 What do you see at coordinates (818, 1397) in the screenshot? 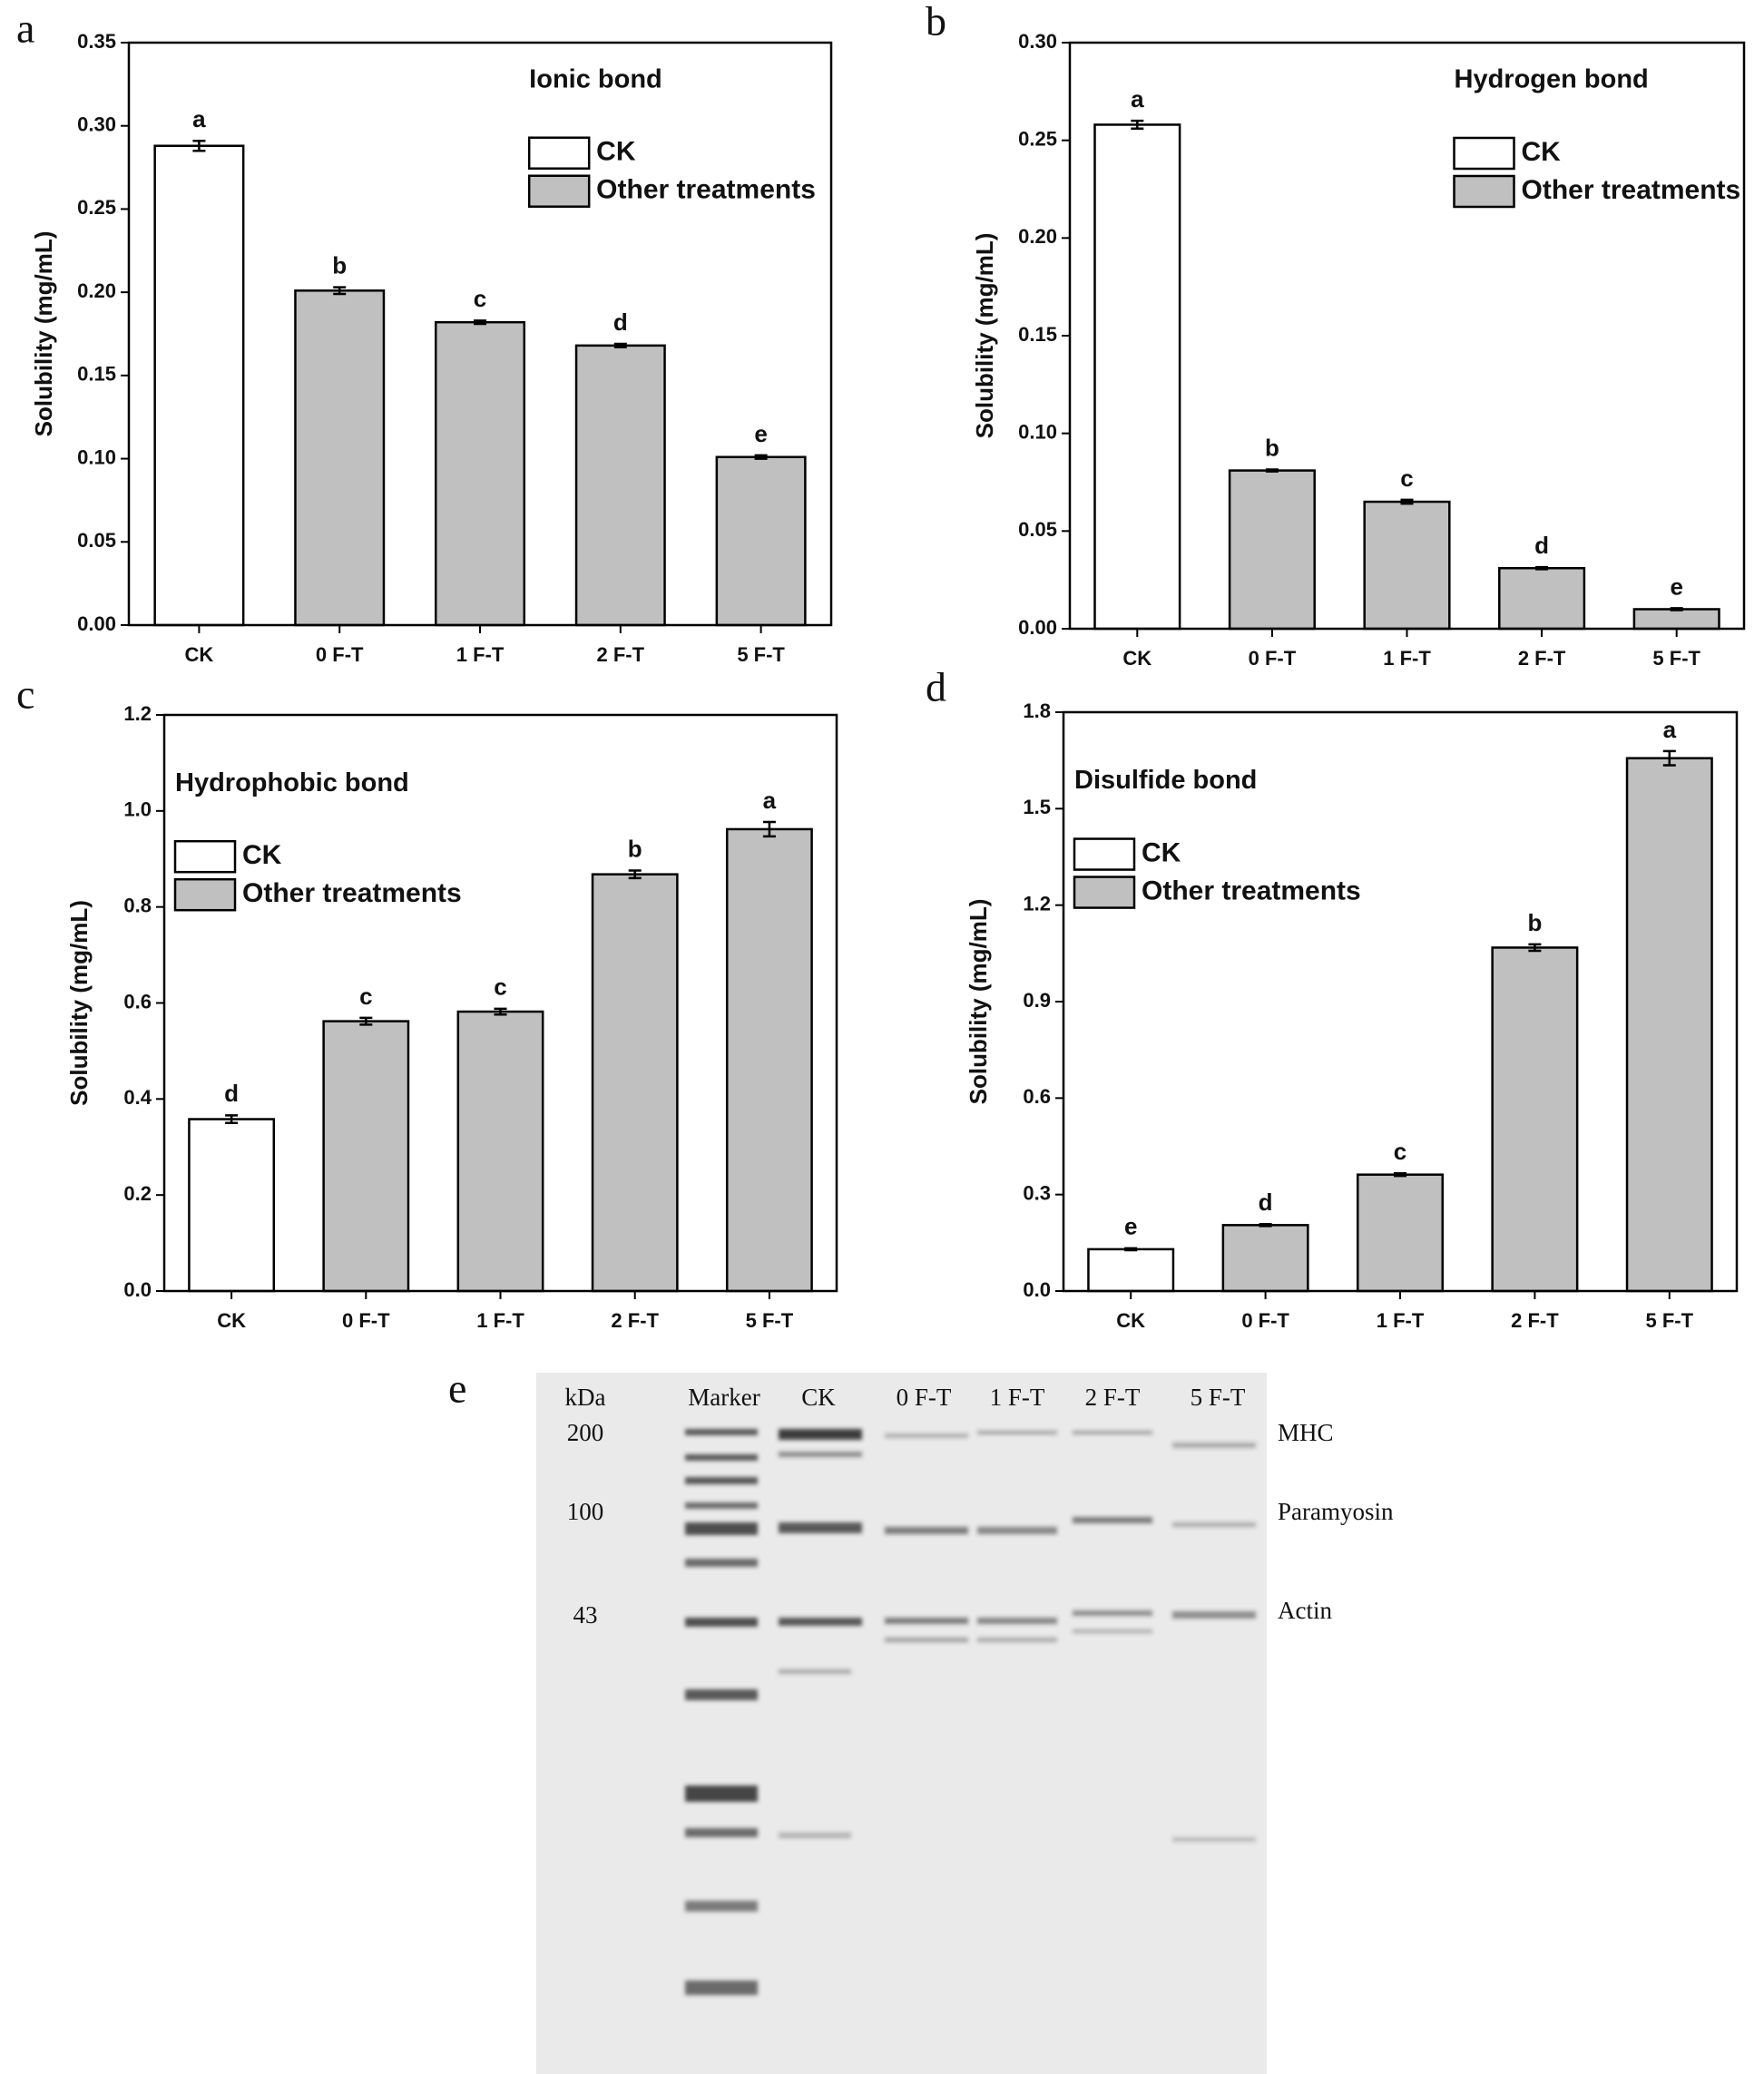
I see `lane-label: CK` at bounding box center [818, 1397].